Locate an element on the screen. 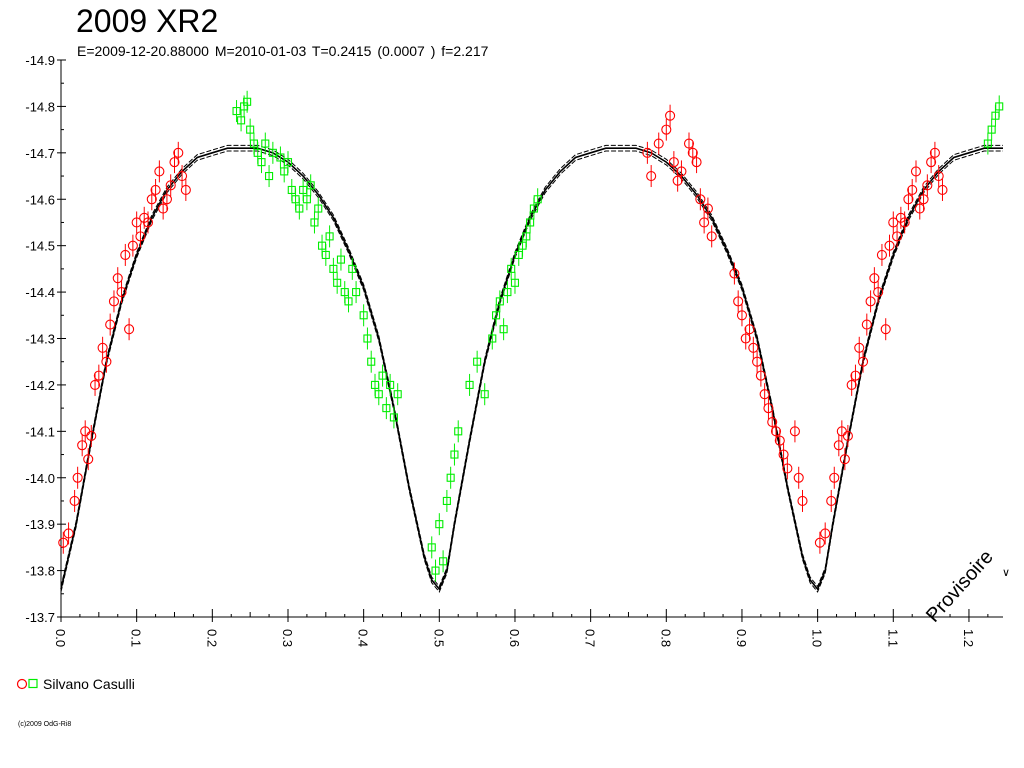  y-tick-label: -14.9 is located at coordinates (40, 60).